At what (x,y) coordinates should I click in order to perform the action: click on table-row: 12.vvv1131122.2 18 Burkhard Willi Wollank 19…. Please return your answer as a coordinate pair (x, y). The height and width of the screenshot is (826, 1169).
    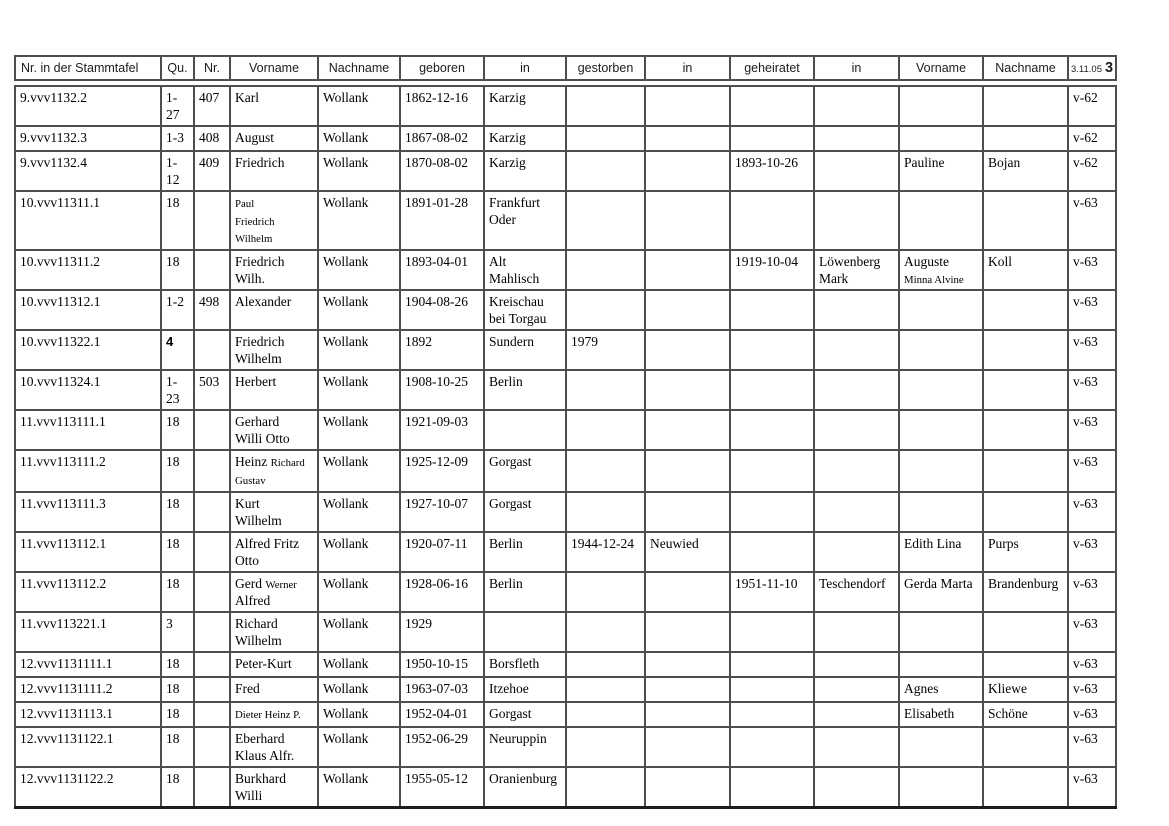
    Looking at the image, I should click on (565, 787).